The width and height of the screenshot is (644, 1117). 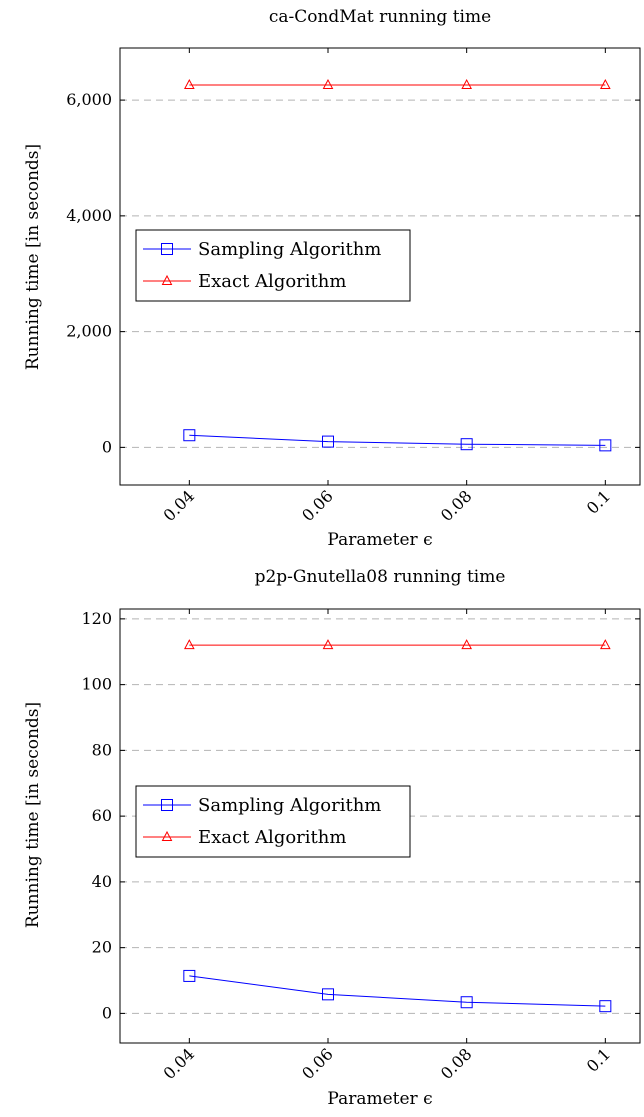 I want to click on chart-title: ca-CondMat running time, so click(x=380, y=17).